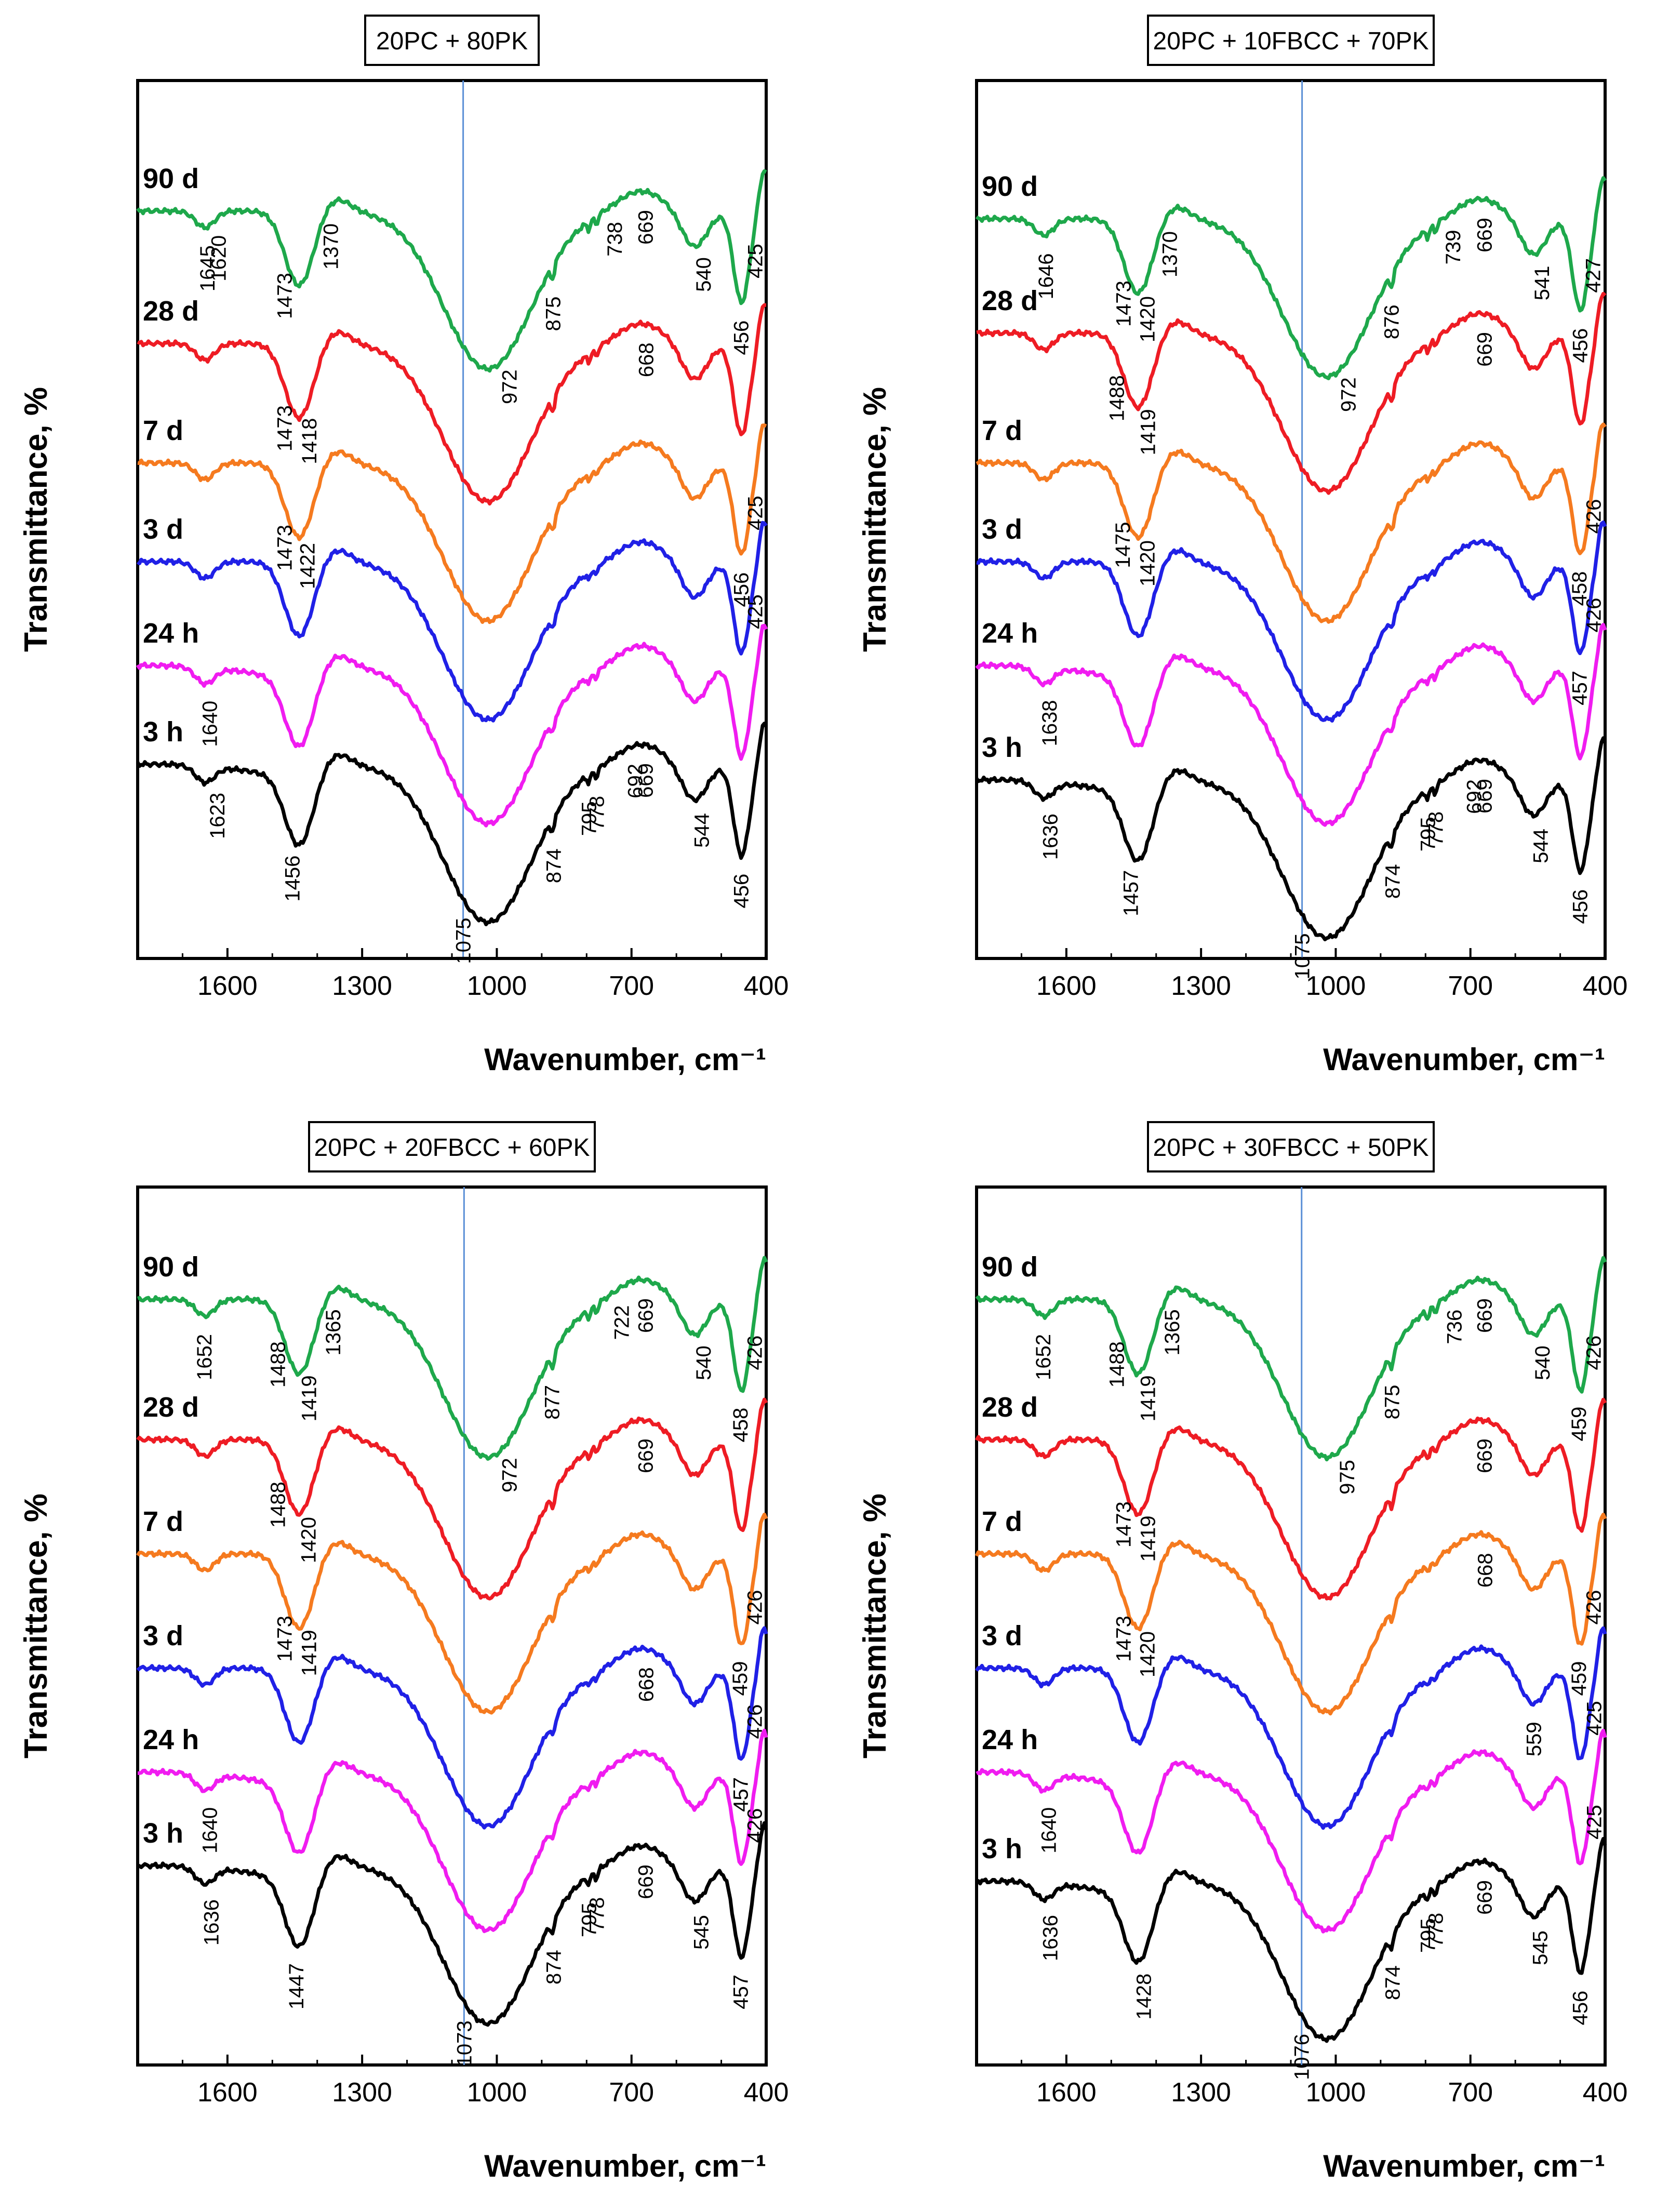 The image size is (1669, 2212). What do you see at coordinates (1347, 1477) in the screenshot?
I see `band-label: 975` at bounding box center [1347, 1477].